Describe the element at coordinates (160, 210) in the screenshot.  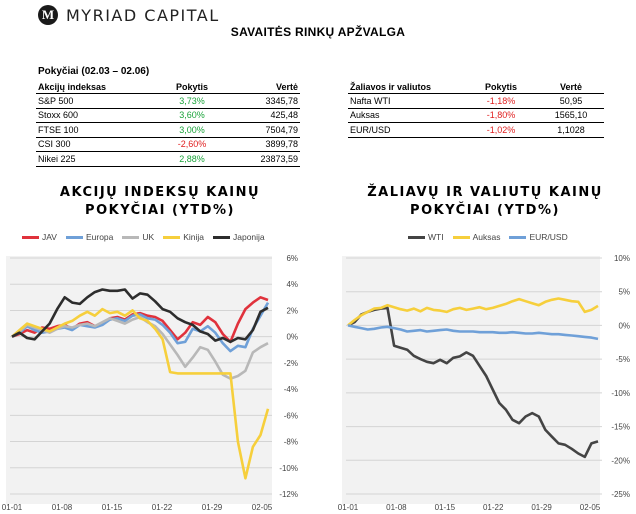
I see `equity-chart-title-line2: POKYČIAI (YTD%)` at that location.